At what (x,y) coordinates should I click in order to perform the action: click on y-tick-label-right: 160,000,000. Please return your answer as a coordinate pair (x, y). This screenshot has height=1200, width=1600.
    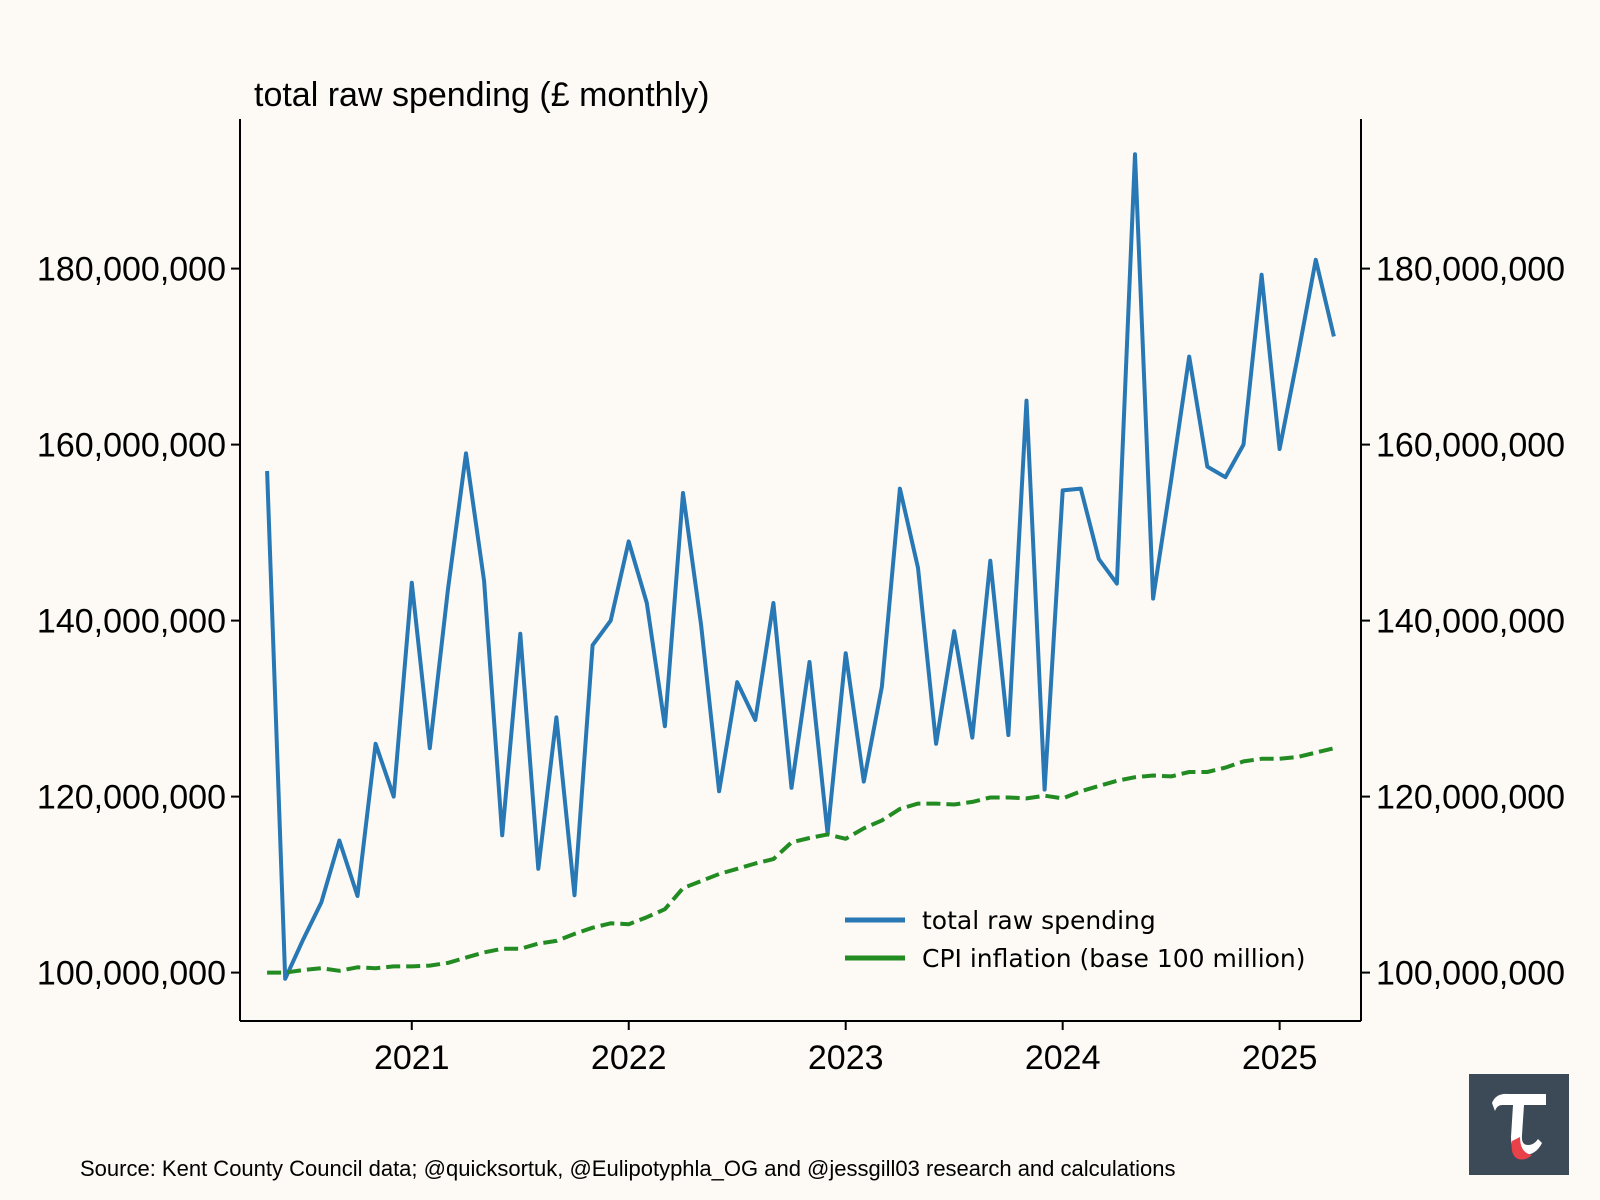
    Looking at the image, I should click on (1470, 446).